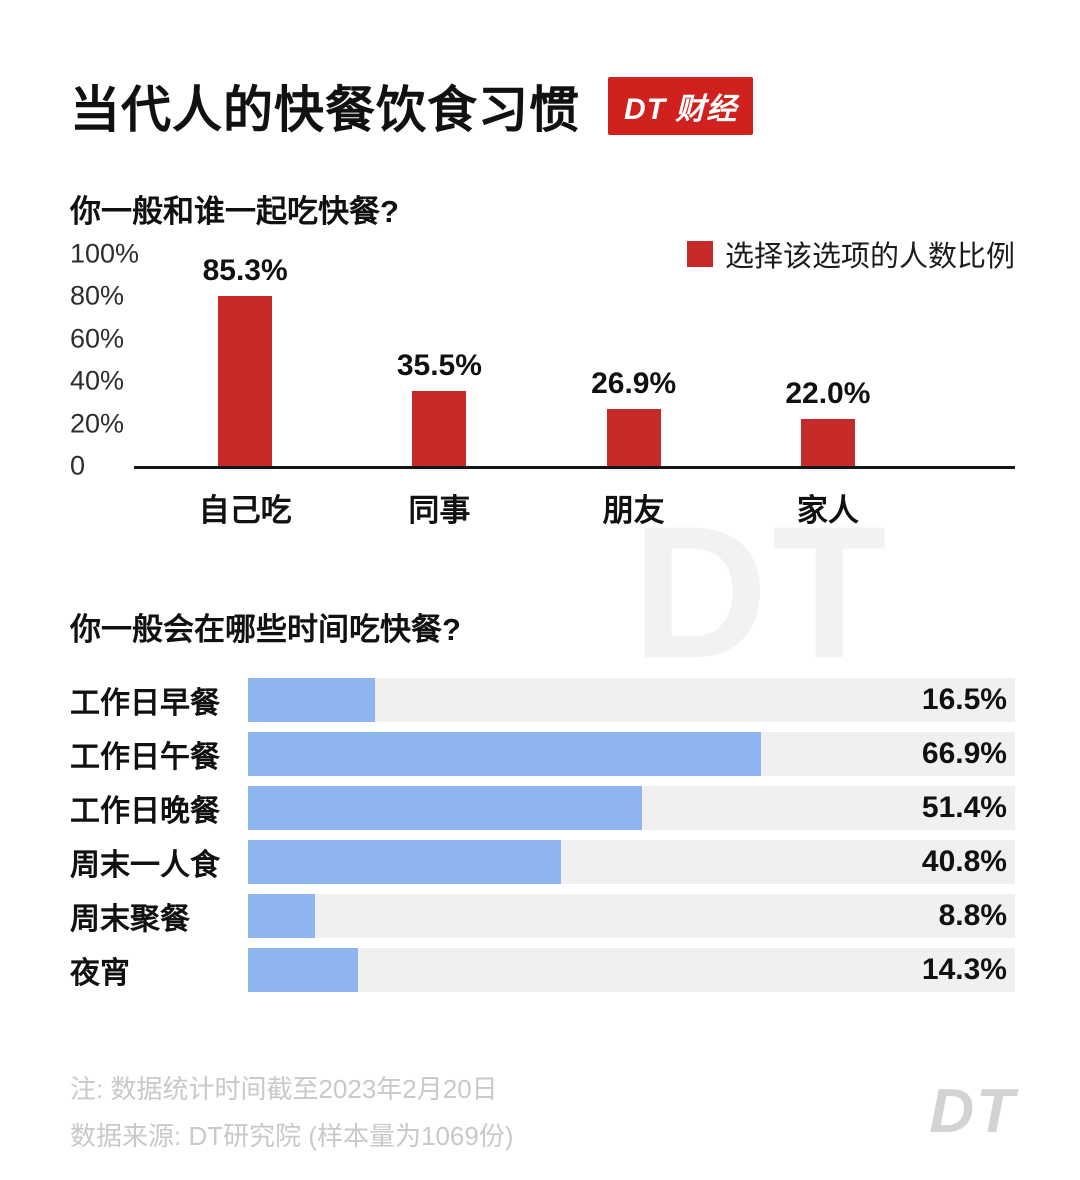  I want to click on brand-badge: DT 财经, so click(681, 106).